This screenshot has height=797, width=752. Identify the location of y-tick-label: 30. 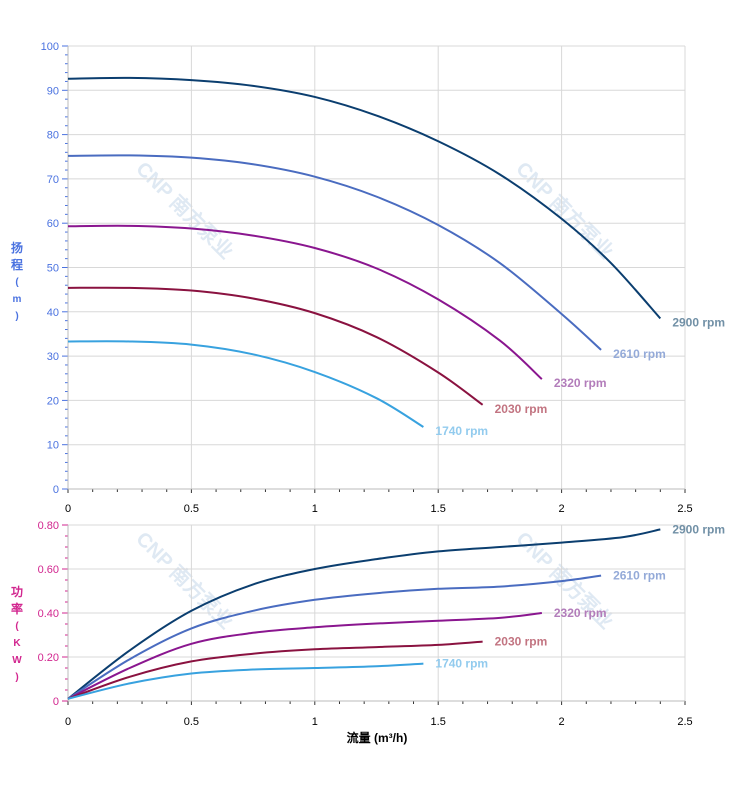
(53, 357).